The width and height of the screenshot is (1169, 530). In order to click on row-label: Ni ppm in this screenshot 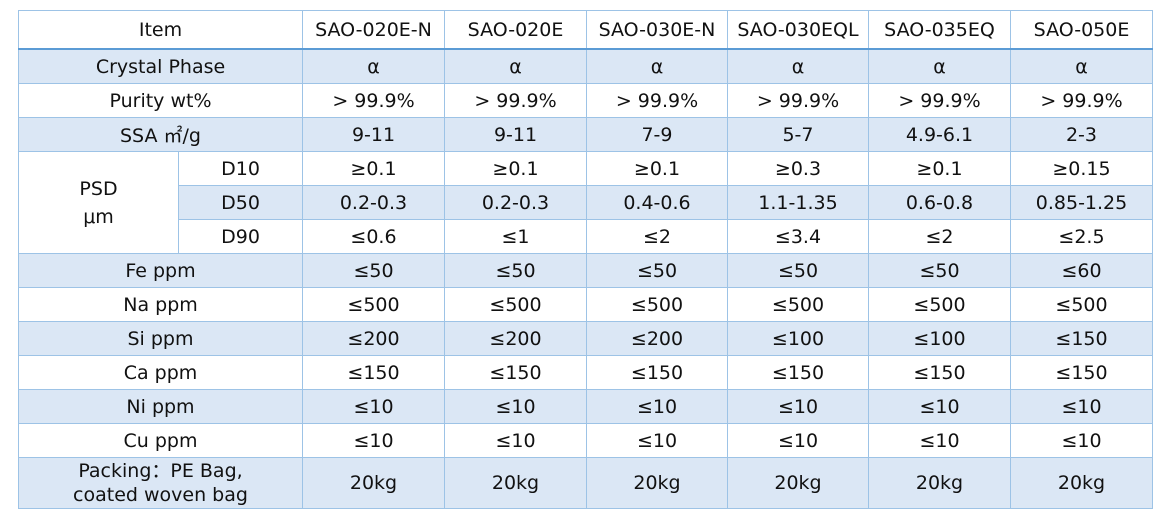, I will do `click(160, 406)`.